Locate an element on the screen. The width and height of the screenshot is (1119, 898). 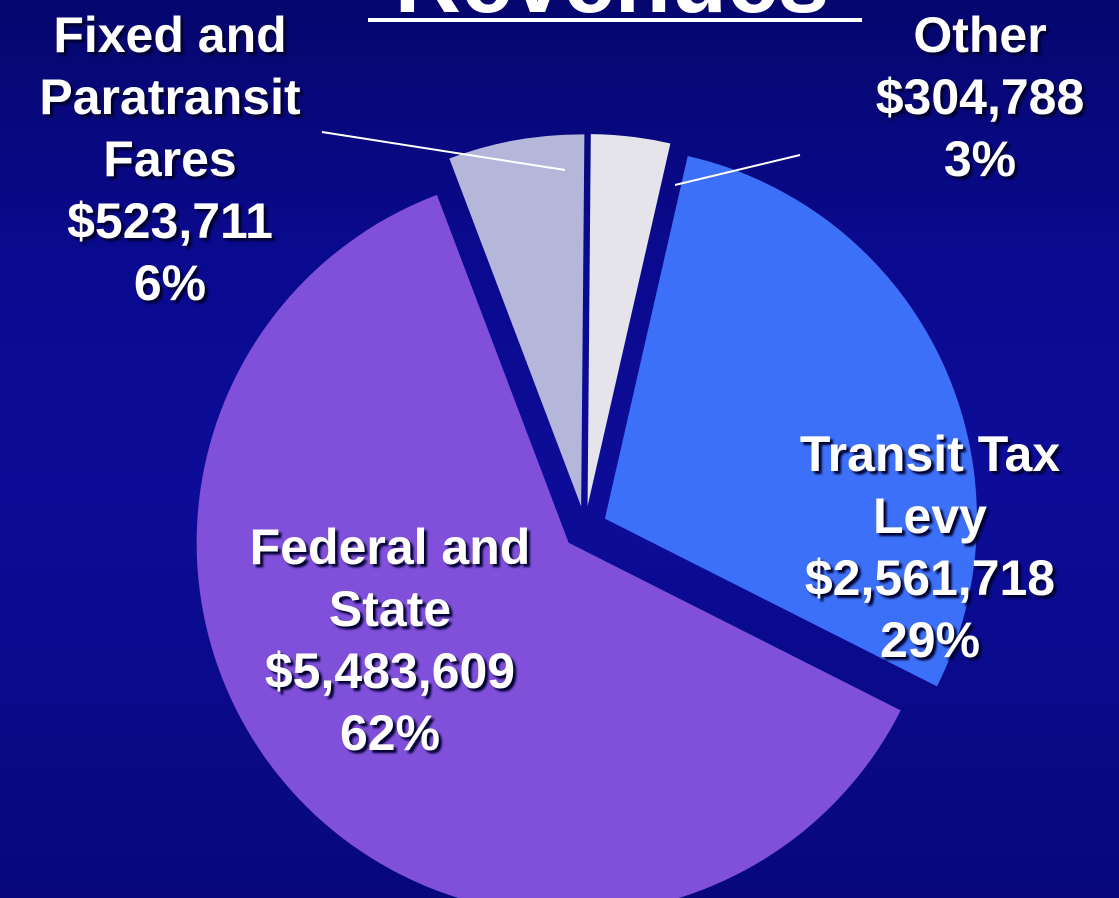
category-label: Fixed and Paratransit Fares is located at coordinates (170, 97).